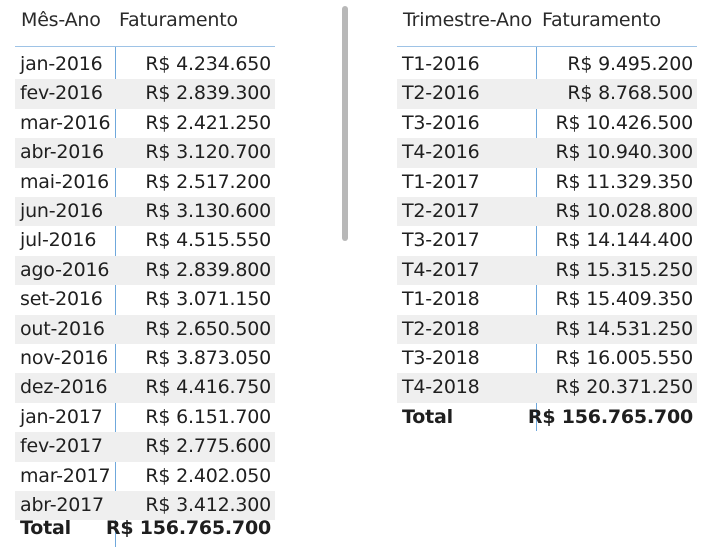  Describe the element at coordinates (62, 152) in the screenshot. I see `month-label: abr-2016` at that location.